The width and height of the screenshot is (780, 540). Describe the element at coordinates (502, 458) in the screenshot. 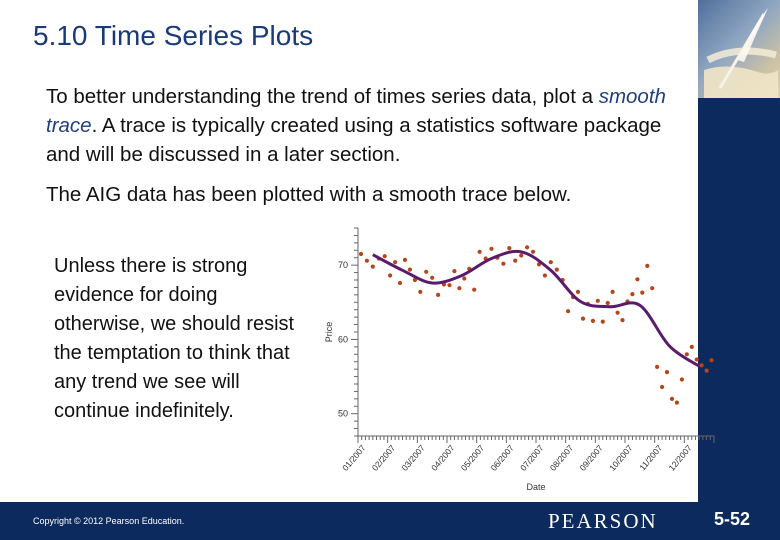

I see `x-tick-label: 06/2007` at that location.